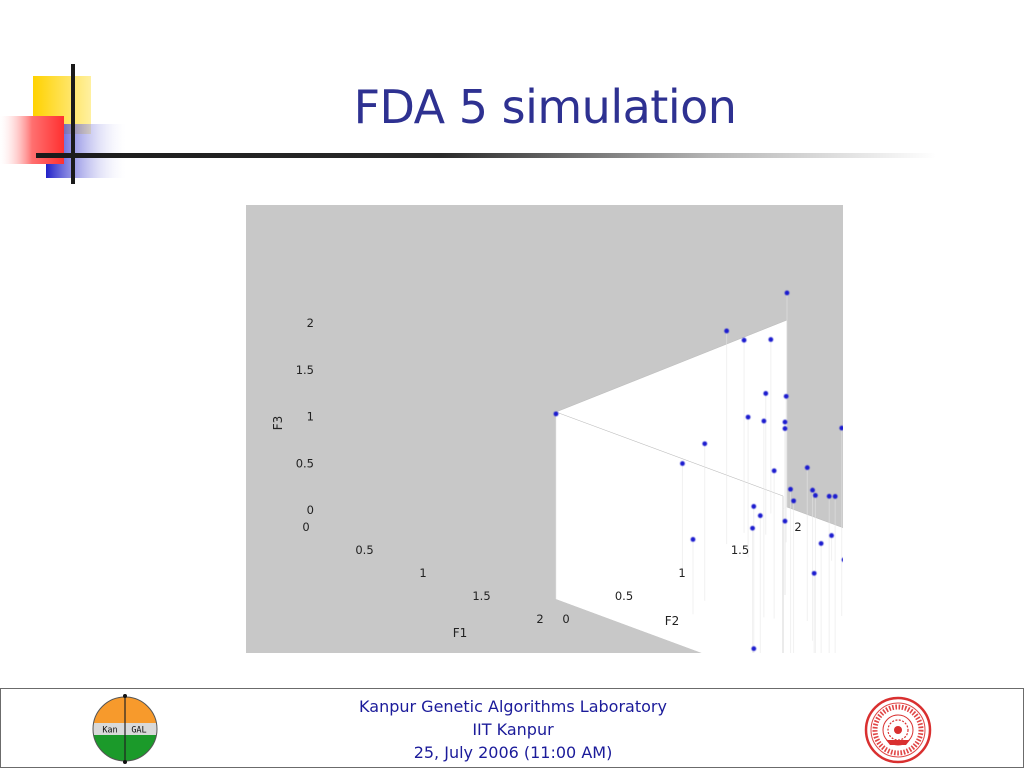 The width and height of the screenshot is (1024, 768). I want to click on slide-title: FDA 5 simulation, so click(545, 107).